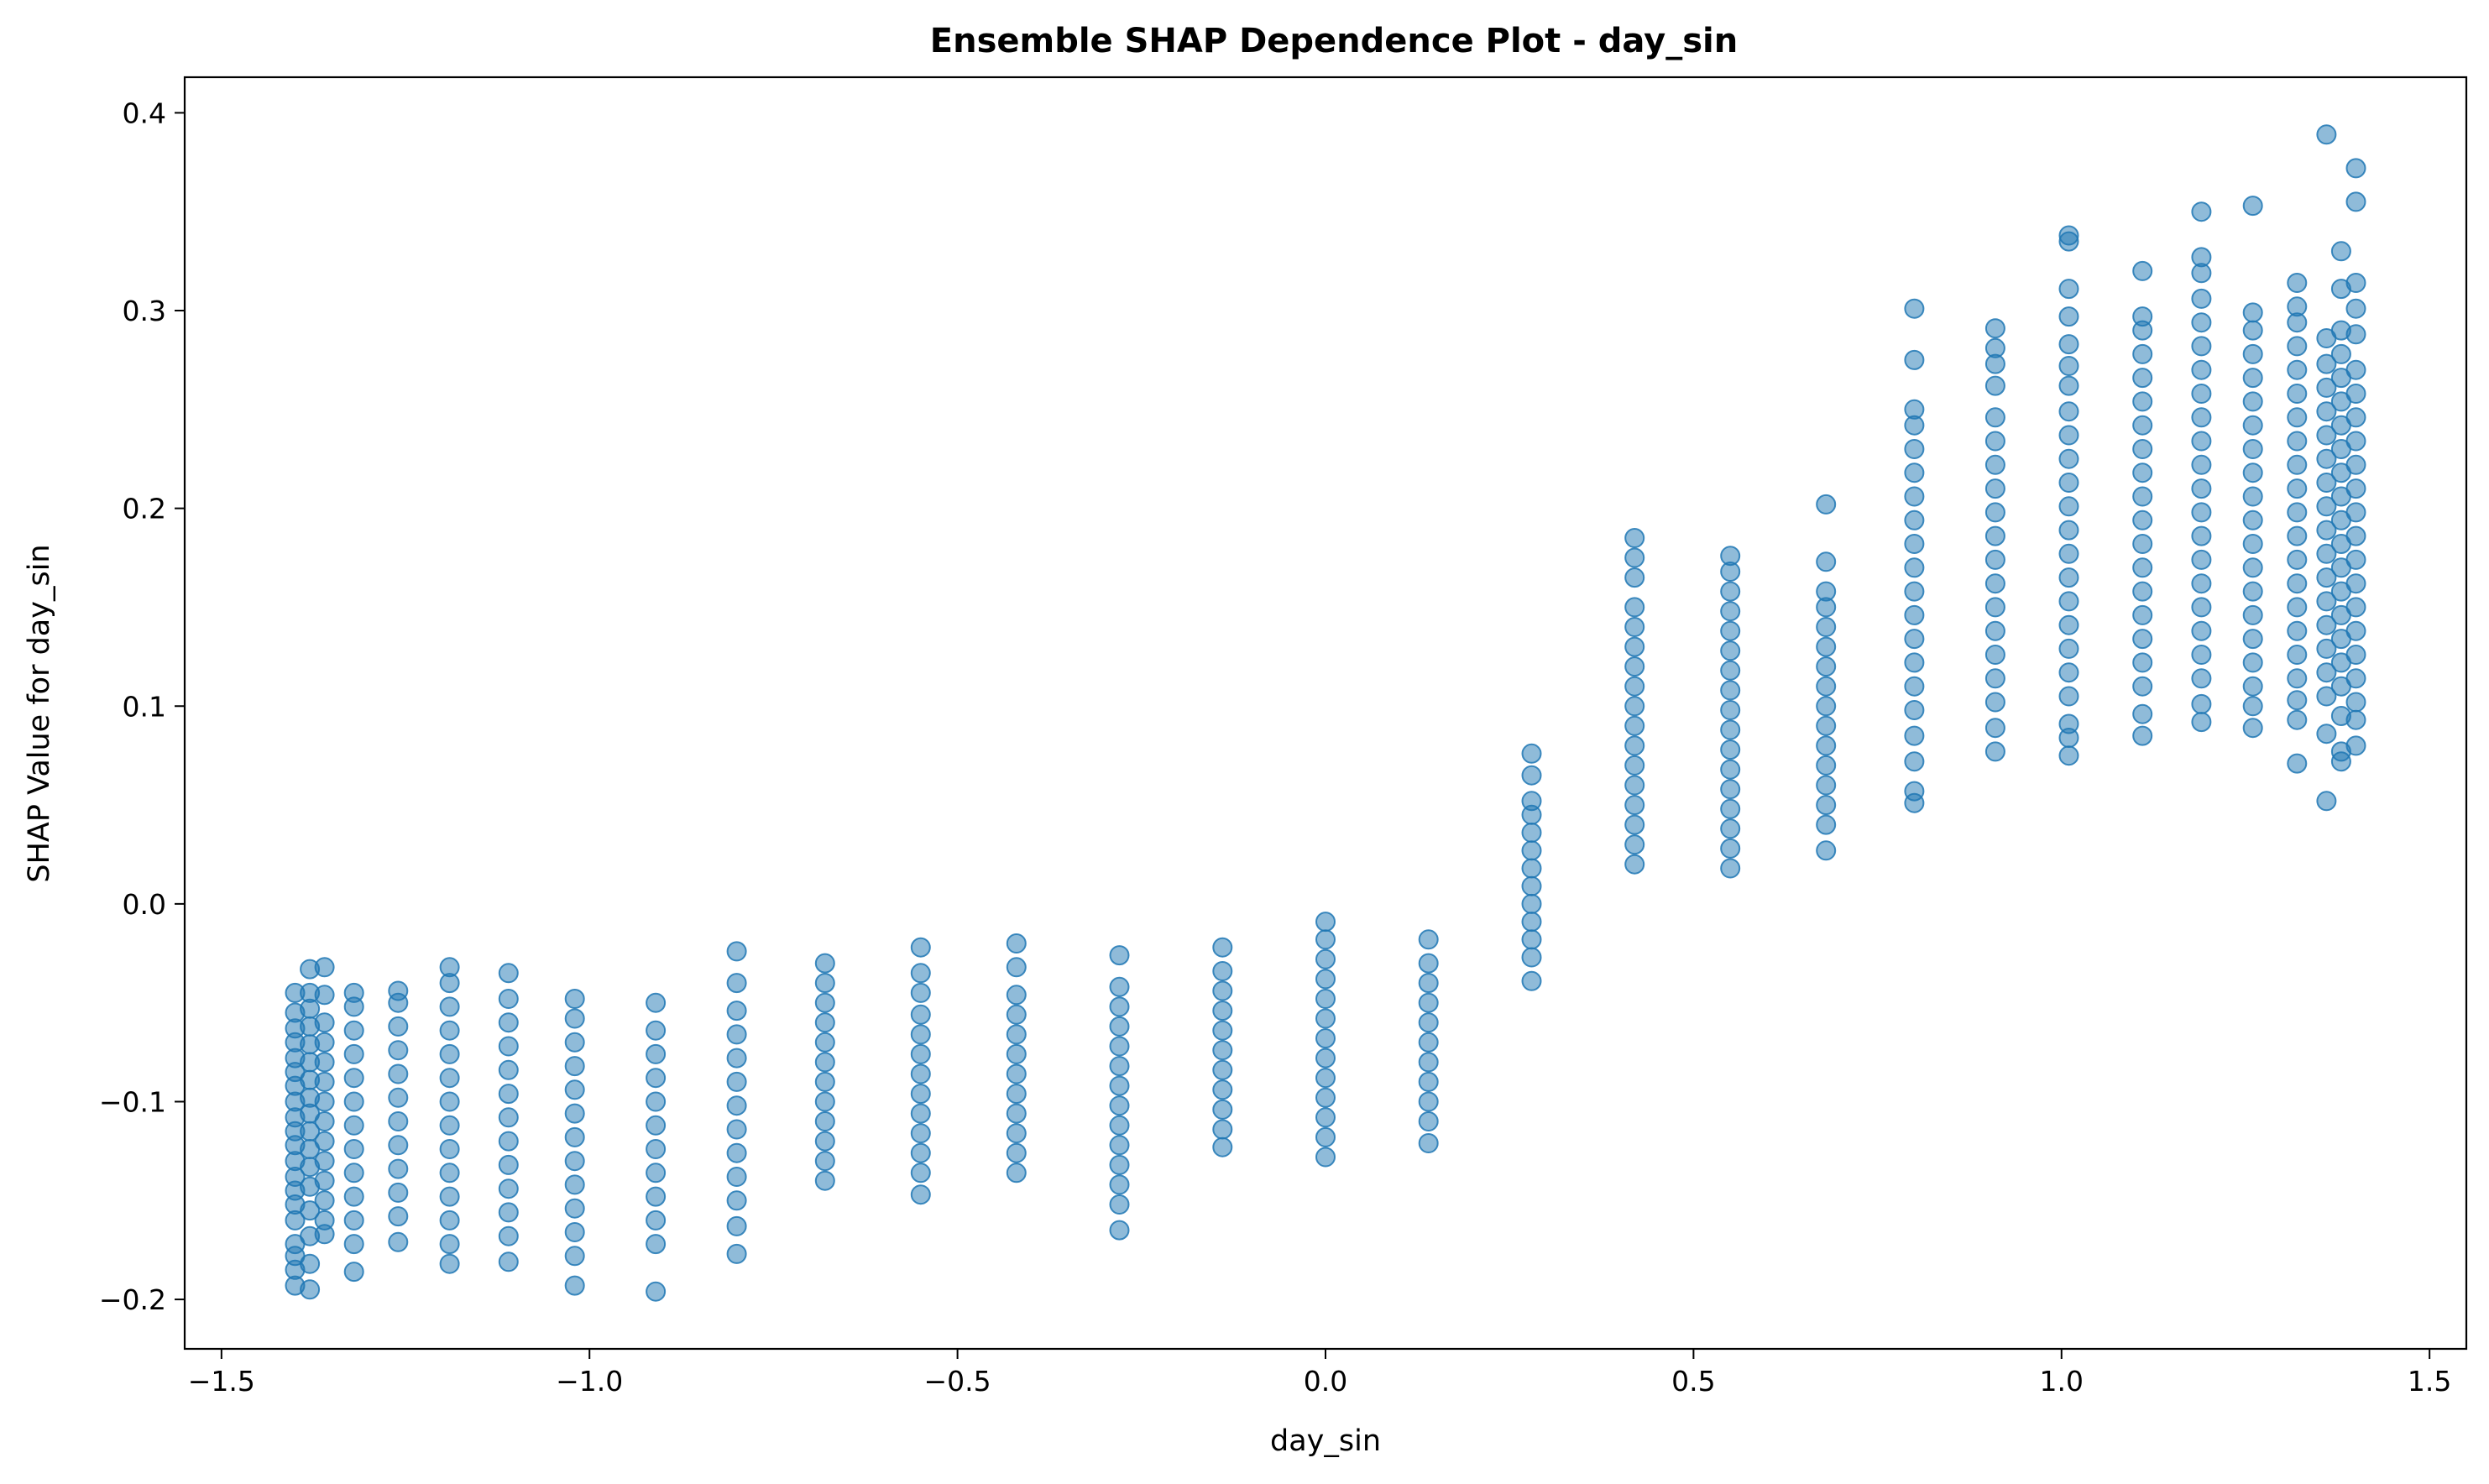 This screenshot has width=2489, height=1484. Describe the element at coordinates (144, 113) in the screenshot. I see `y-tick-label: 0.4` at that location.